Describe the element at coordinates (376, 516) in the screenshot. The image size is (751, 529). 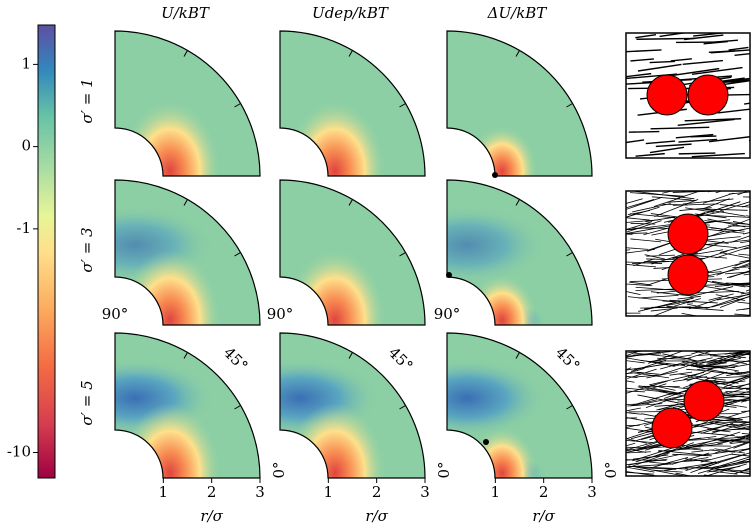
I see `x-axis-label: r/σ` at that location.